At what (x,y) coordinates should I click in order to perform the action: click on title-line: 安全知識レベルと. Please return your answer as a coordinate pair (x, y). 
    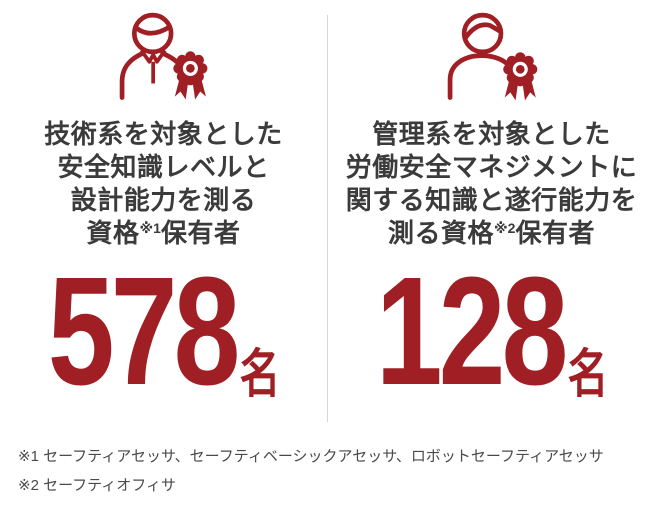
    Looking at the image, I should click on (163, 167).